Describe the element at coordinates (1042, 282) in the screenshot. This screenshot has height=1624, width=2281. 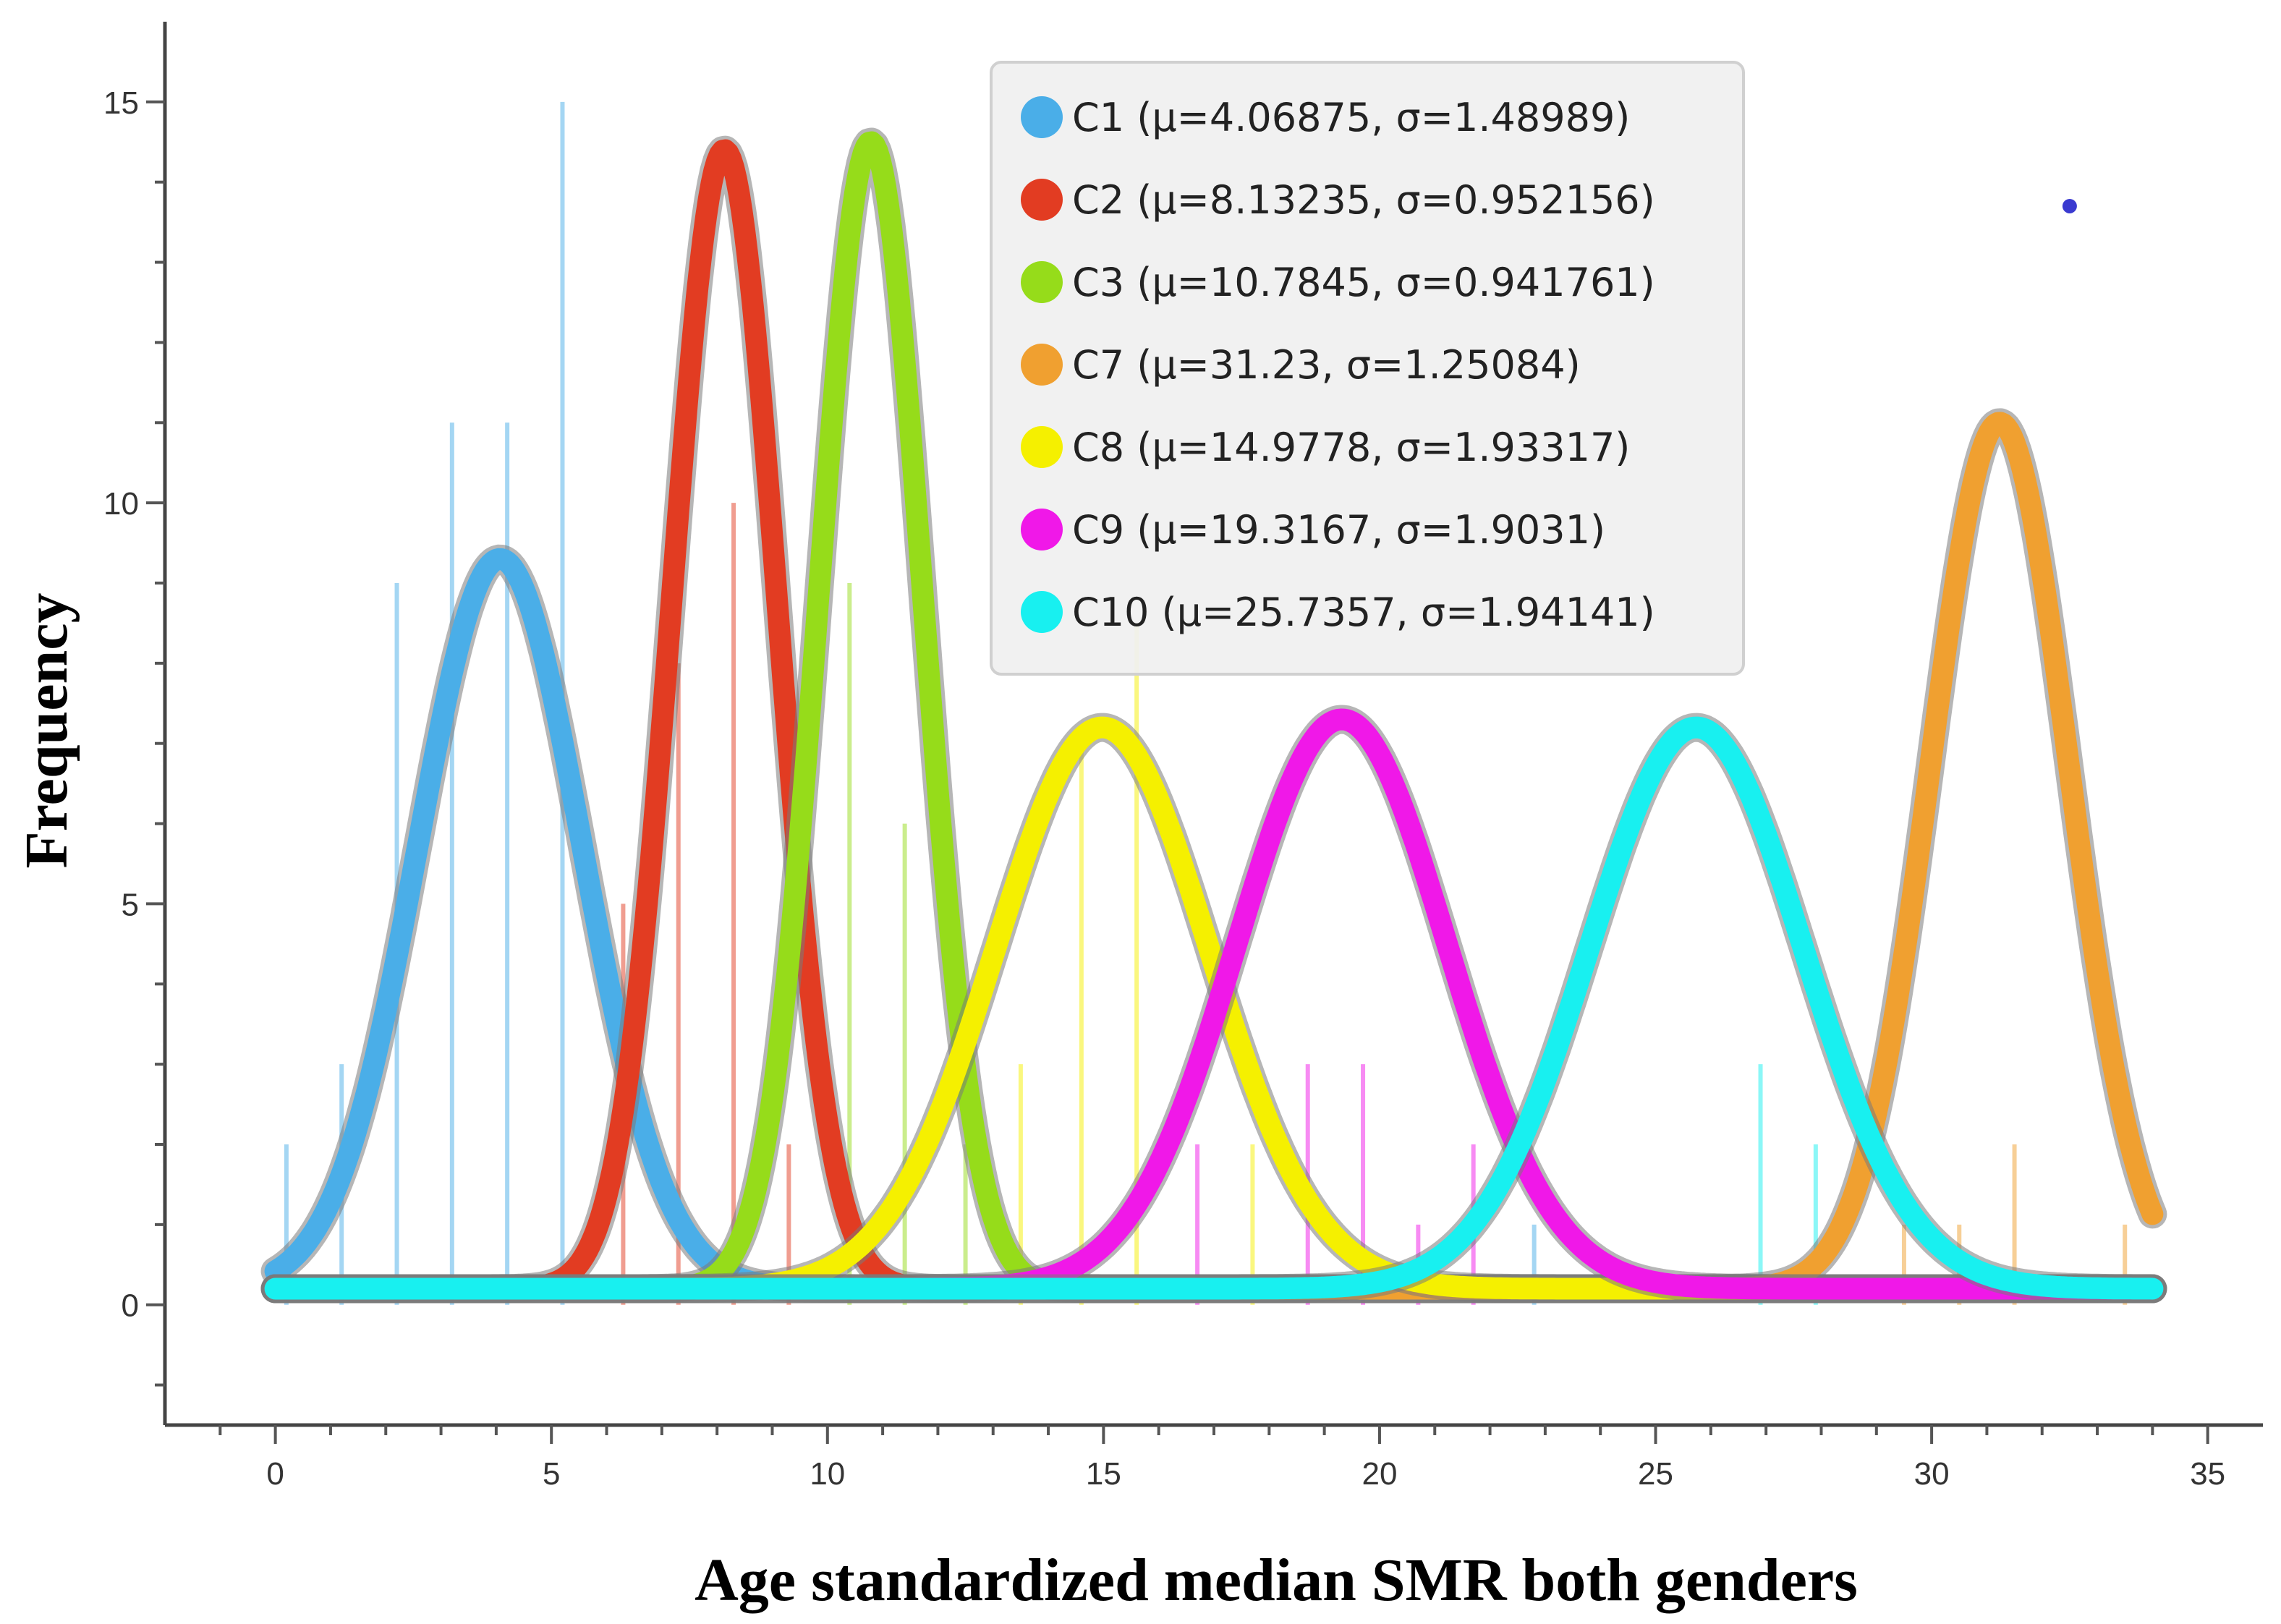
I see `legend-swatch-c3` at that location.